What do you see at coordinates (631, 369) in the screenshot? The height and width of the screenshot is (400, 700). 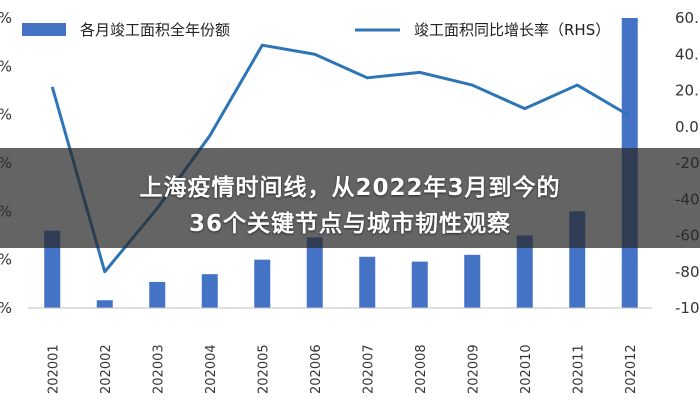 I see `x-tick-label: 202012` at bounding box center [631, 369].